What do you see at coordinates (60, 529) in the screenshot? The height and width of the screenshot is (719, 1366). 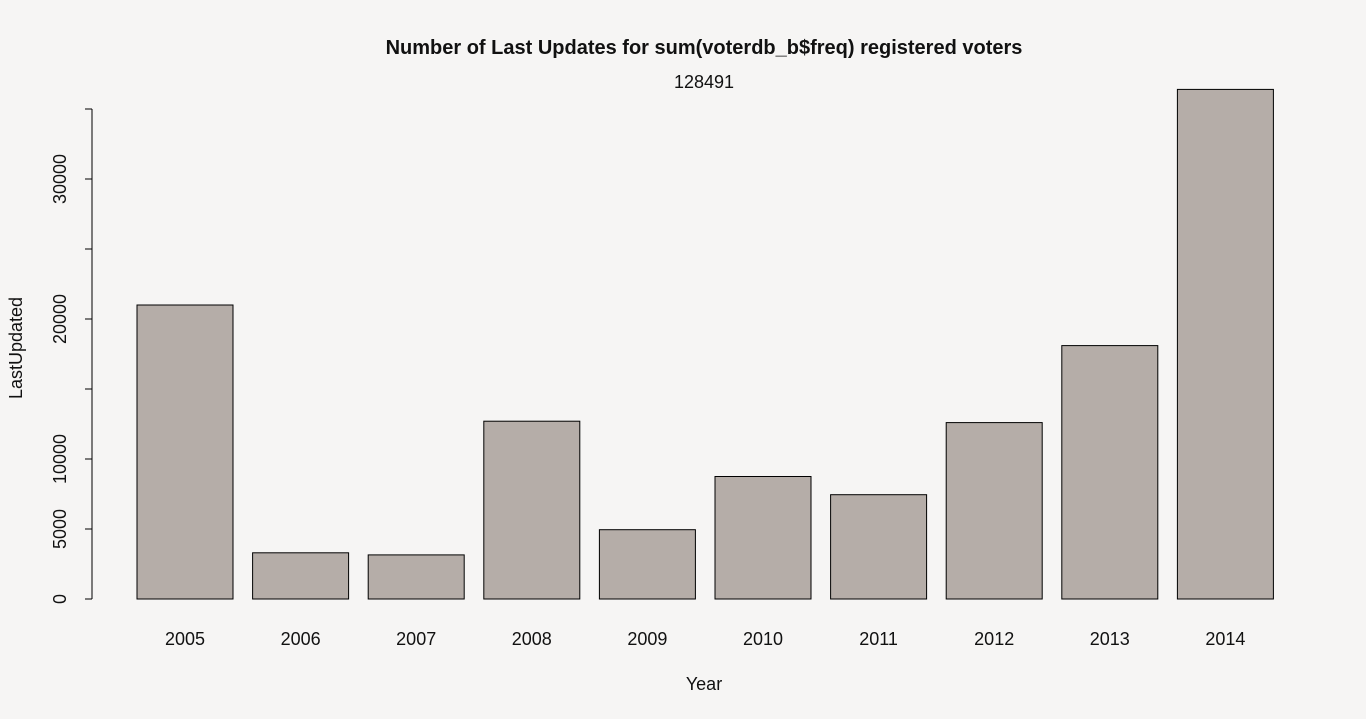 I see `y-tick-label: 5000` at bounding box center [60, 529].